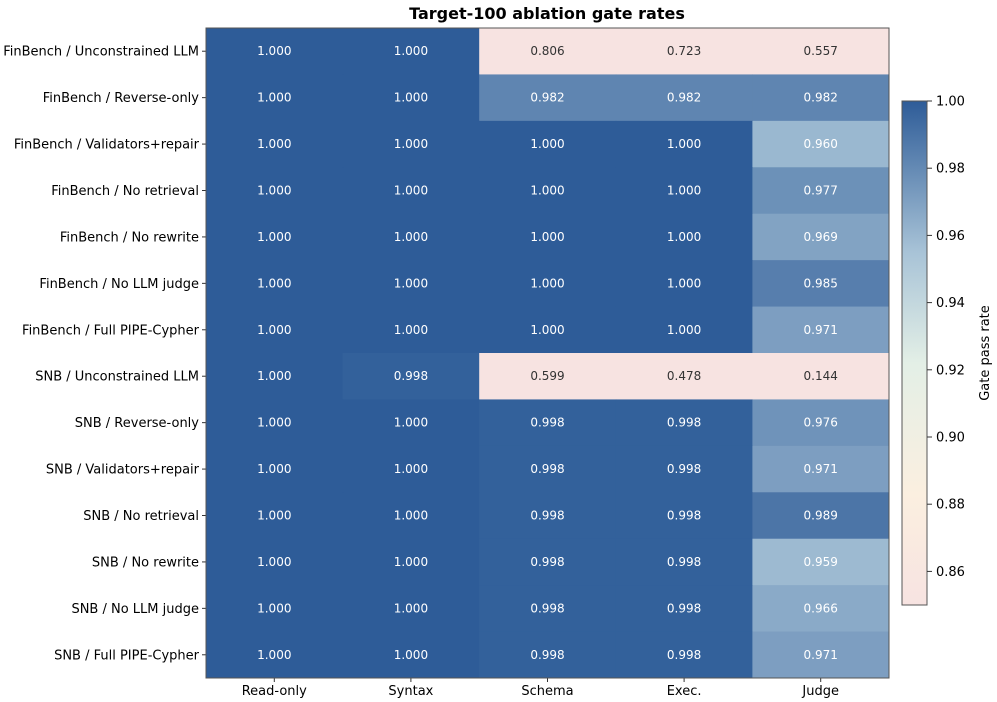 The image size is (997, 702). Describe the element at coordinates (123, 470) in the screenshot. I see `y-tick-label-snb-validators-repair: SNB / Validators+repair` at that location.